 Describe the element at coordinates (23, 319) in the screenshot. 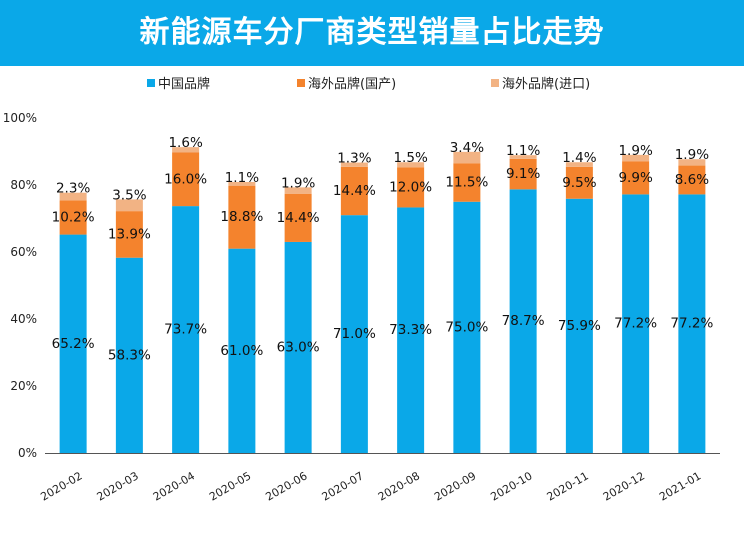

I see `y-tick-label: 40%` at that location.